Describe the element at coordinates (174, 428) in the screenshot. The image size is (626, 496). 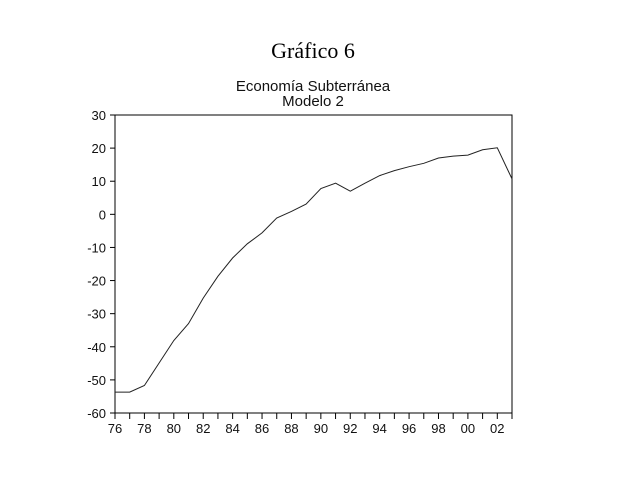
I see `x-tick-label: 80` at that location.